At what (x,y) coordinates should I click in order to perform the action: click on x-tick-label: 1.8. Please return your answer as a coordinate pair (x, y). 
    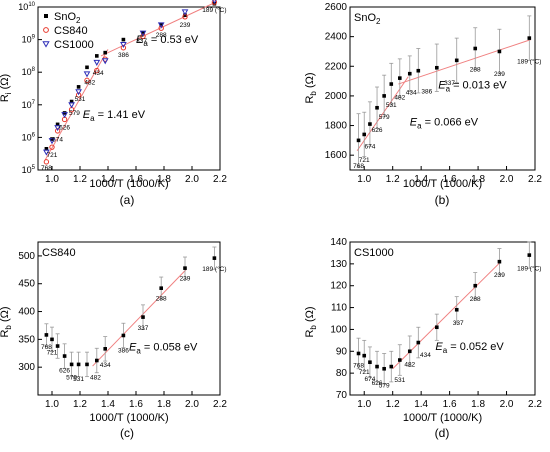
    Looking at the image, I should click on (478, 404).